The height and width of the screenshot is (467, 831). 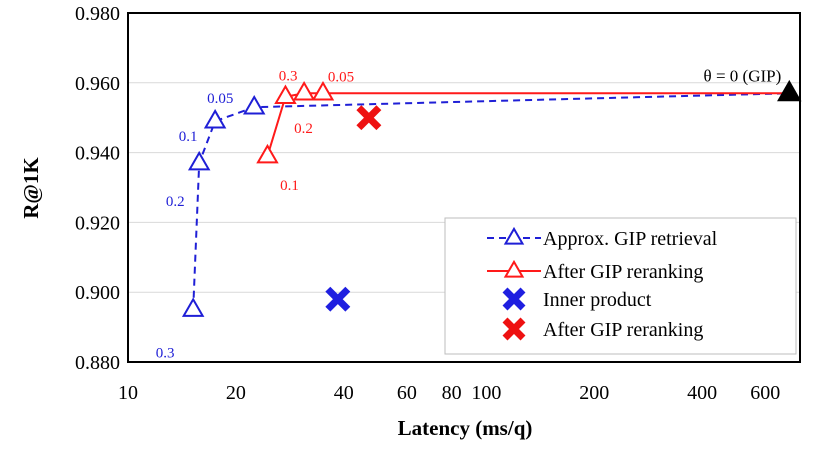 I want to click on y-axis-ticks: 0.880 0.900 0.920 0.940 0.960 0.980, so click(x=97, y=188).